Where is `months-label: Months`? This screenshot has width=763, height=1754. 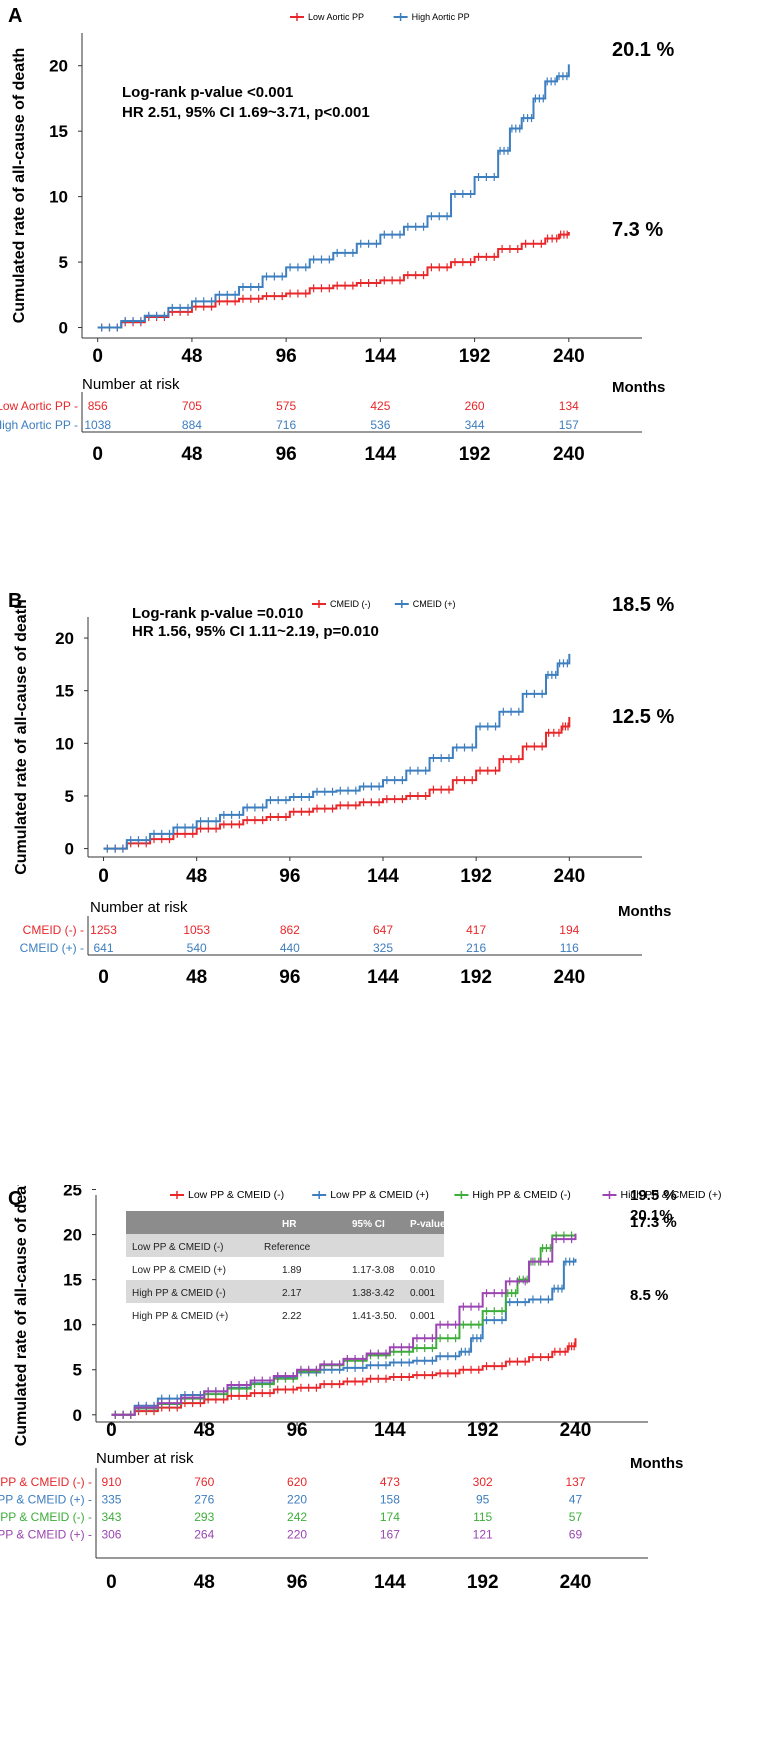 months-label: Months is located at coordinates (656, 1463).